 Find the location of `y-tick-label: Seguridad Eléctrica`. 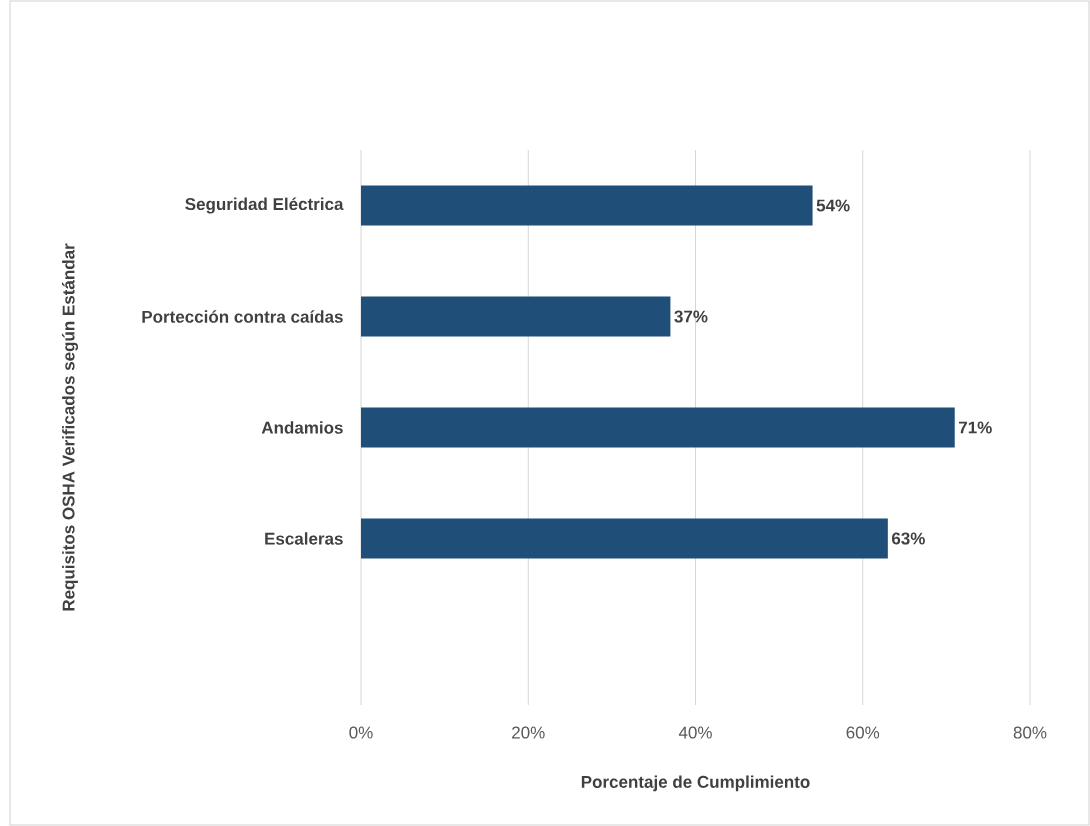

y-tick-label: Seguridad Eléctrica is located at coordinates (264, 205).